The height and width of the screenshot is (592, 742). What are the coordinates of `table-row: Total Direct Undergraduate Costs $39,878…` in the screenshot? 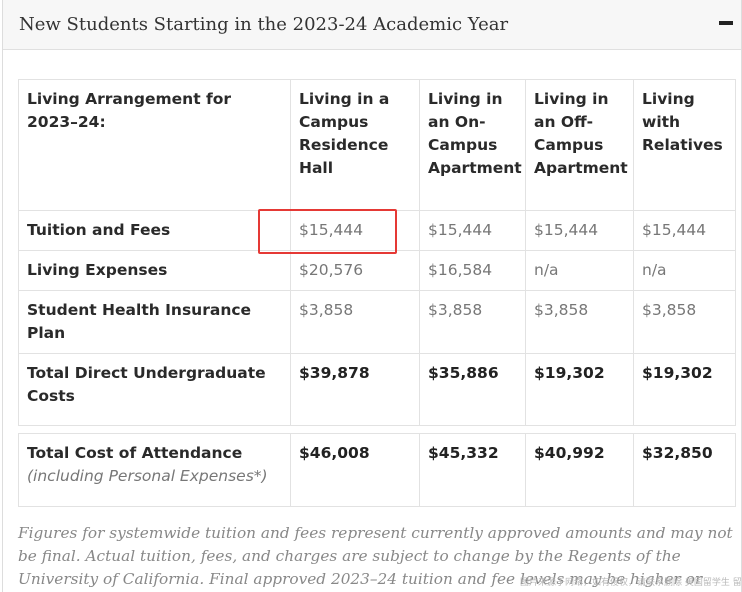 It's located at (377, 389).